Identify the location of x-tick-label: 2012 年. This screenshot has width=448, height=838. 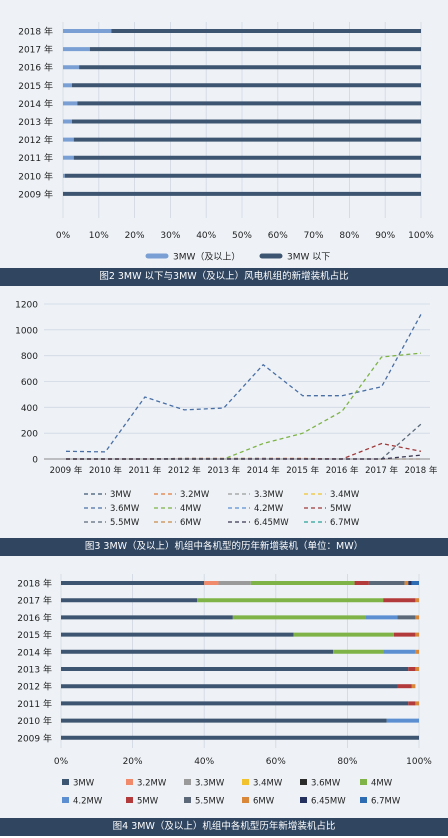
(184, 470).